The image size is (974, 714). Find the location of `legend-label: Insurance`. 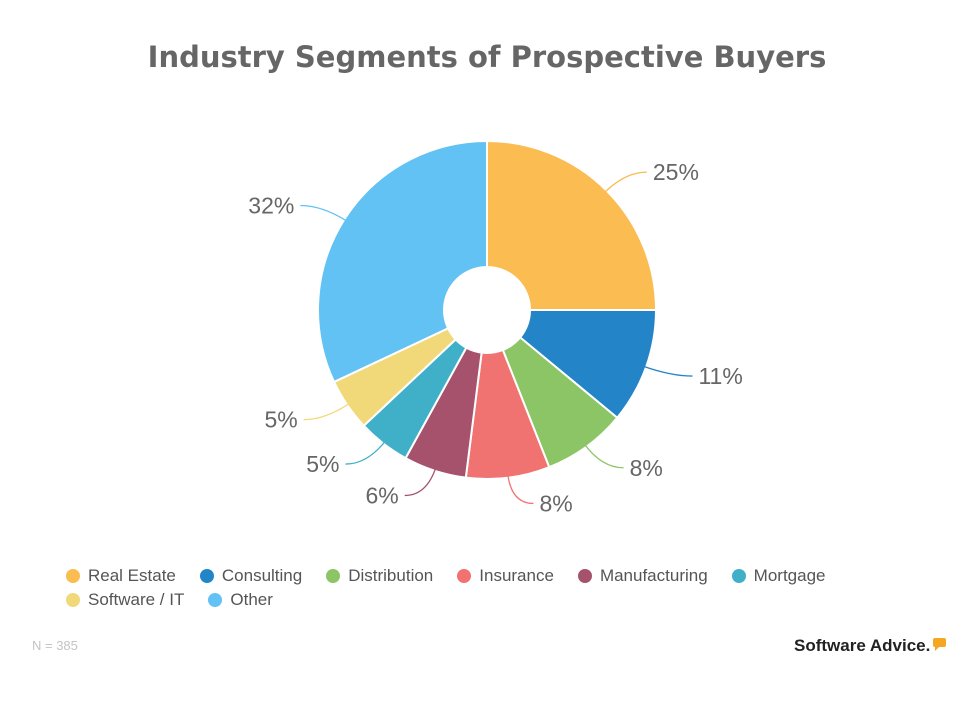

legend-label: Insurance is located at coordinates (516, 575).